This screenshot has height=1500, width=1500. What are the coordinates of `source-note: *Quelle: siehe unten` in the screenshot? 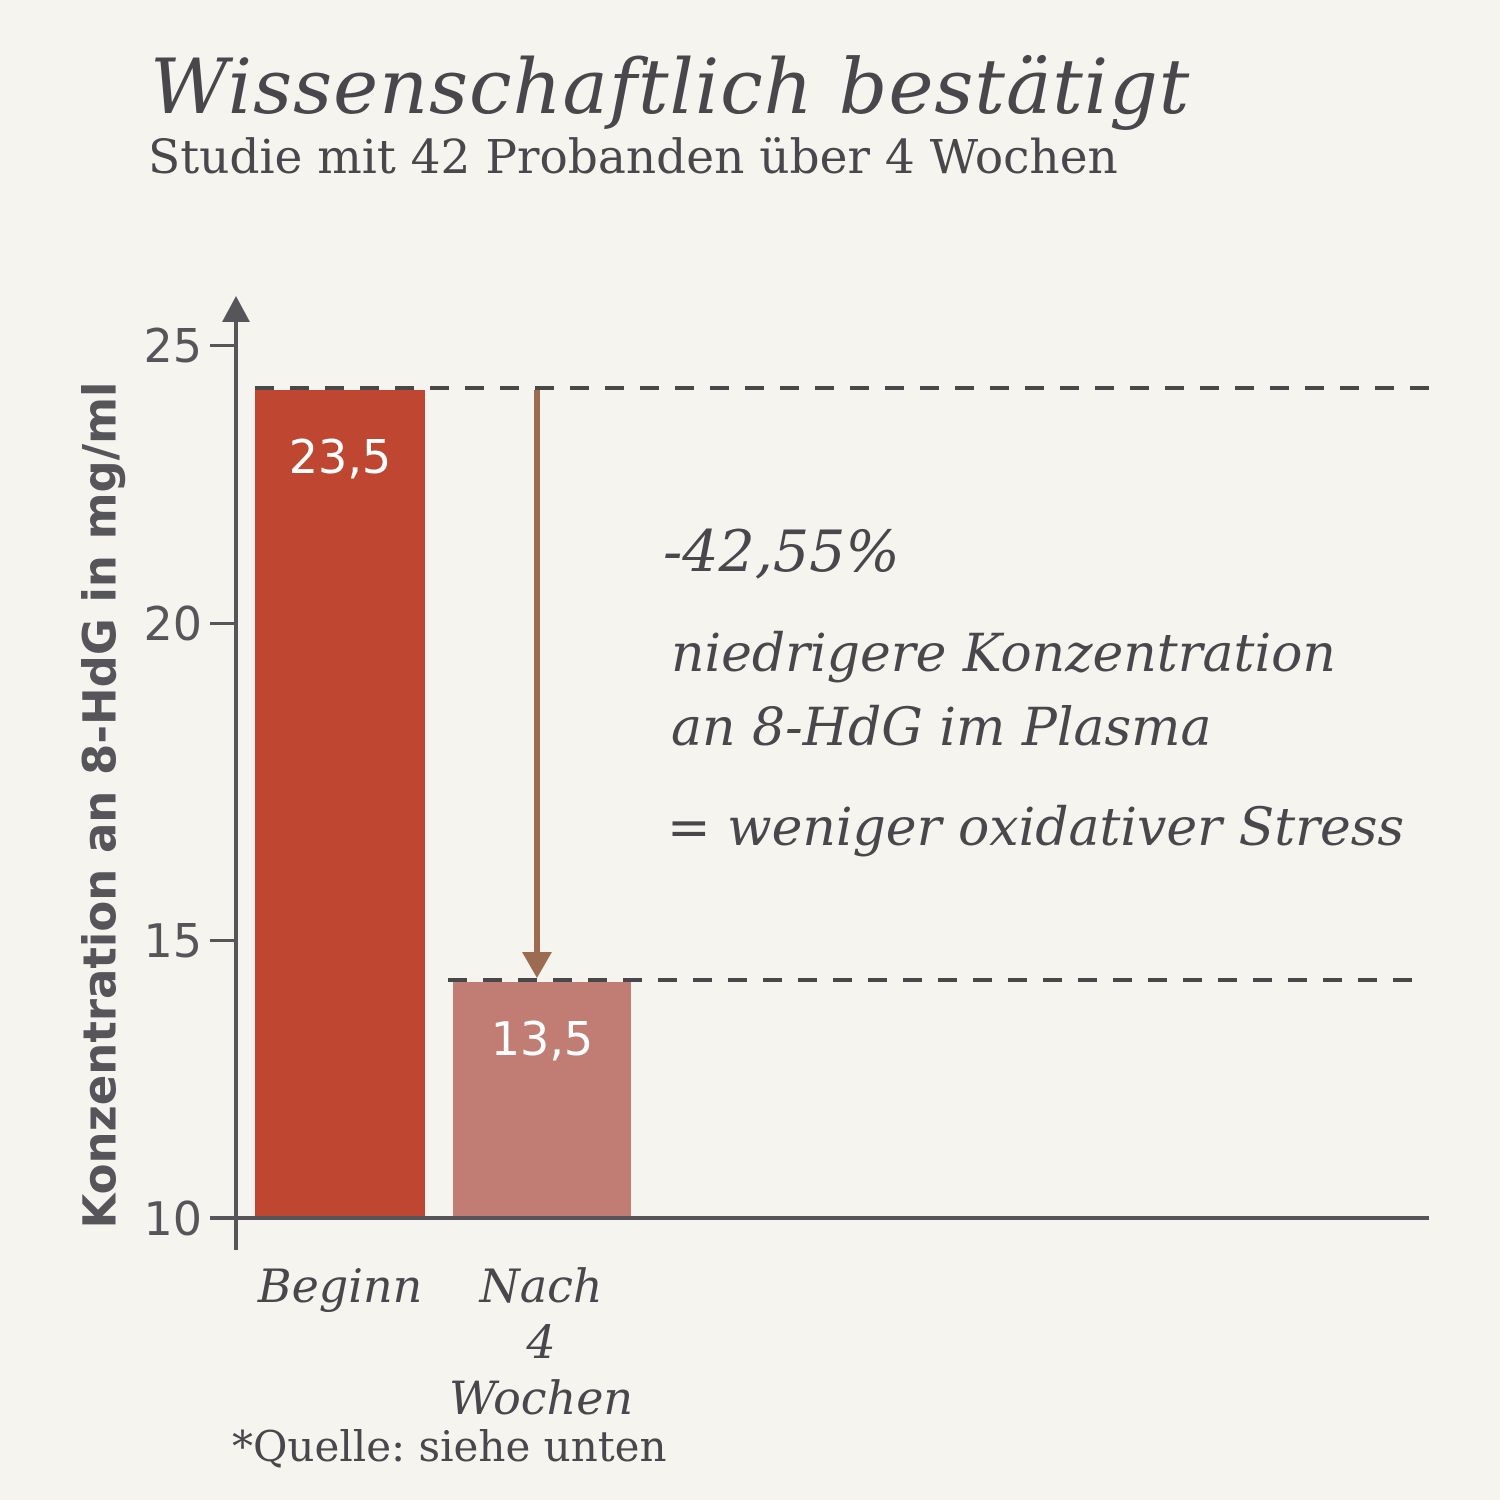 It's located at (449, 1446).